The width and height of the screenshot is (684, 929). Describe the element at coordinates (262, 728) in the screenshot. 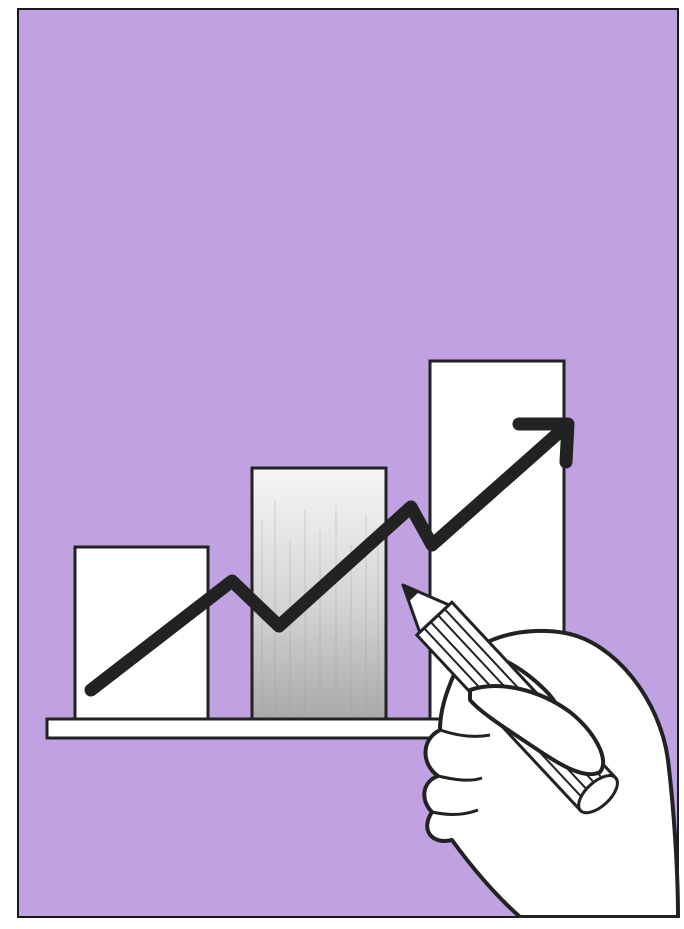

I see `baseline-shelf` at that location.